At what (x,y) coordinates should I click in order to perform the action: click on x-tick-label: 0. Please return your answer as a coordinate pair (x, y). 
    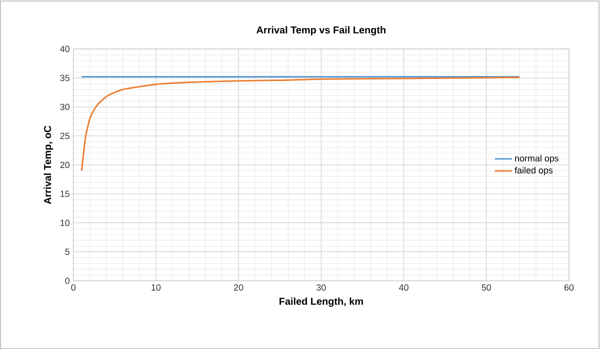
    Looking at the image, I should click on (73, 287).